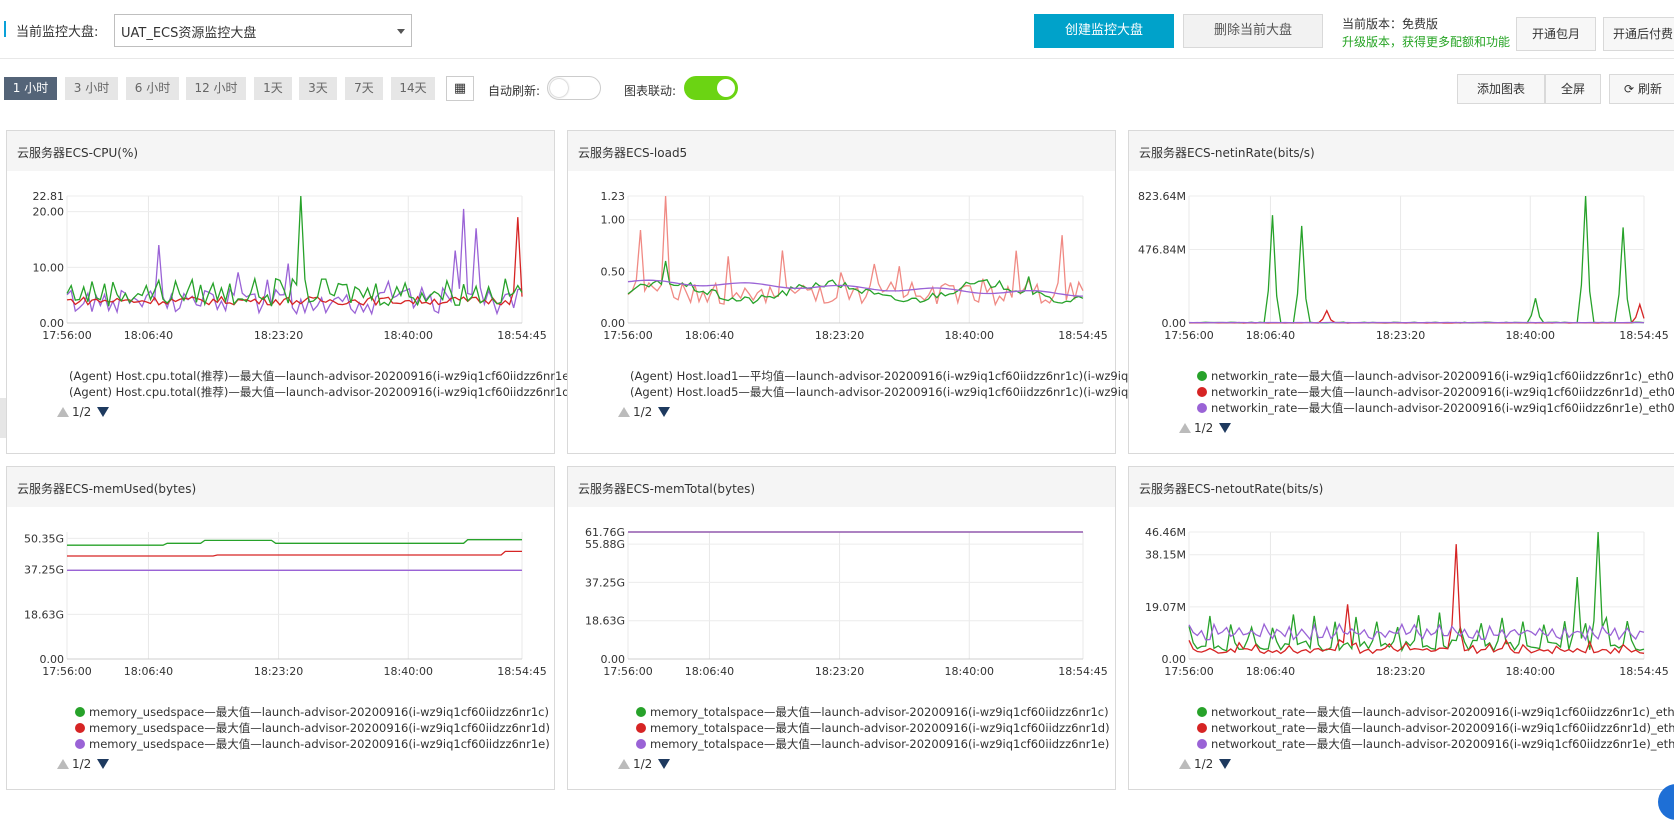 The image size is (1674, 820). Describe the element at coordinates (1231, 488) in the screenshot. I see `chart-title: 云服务器ECS-netoutRate(bits/s)` at that location.